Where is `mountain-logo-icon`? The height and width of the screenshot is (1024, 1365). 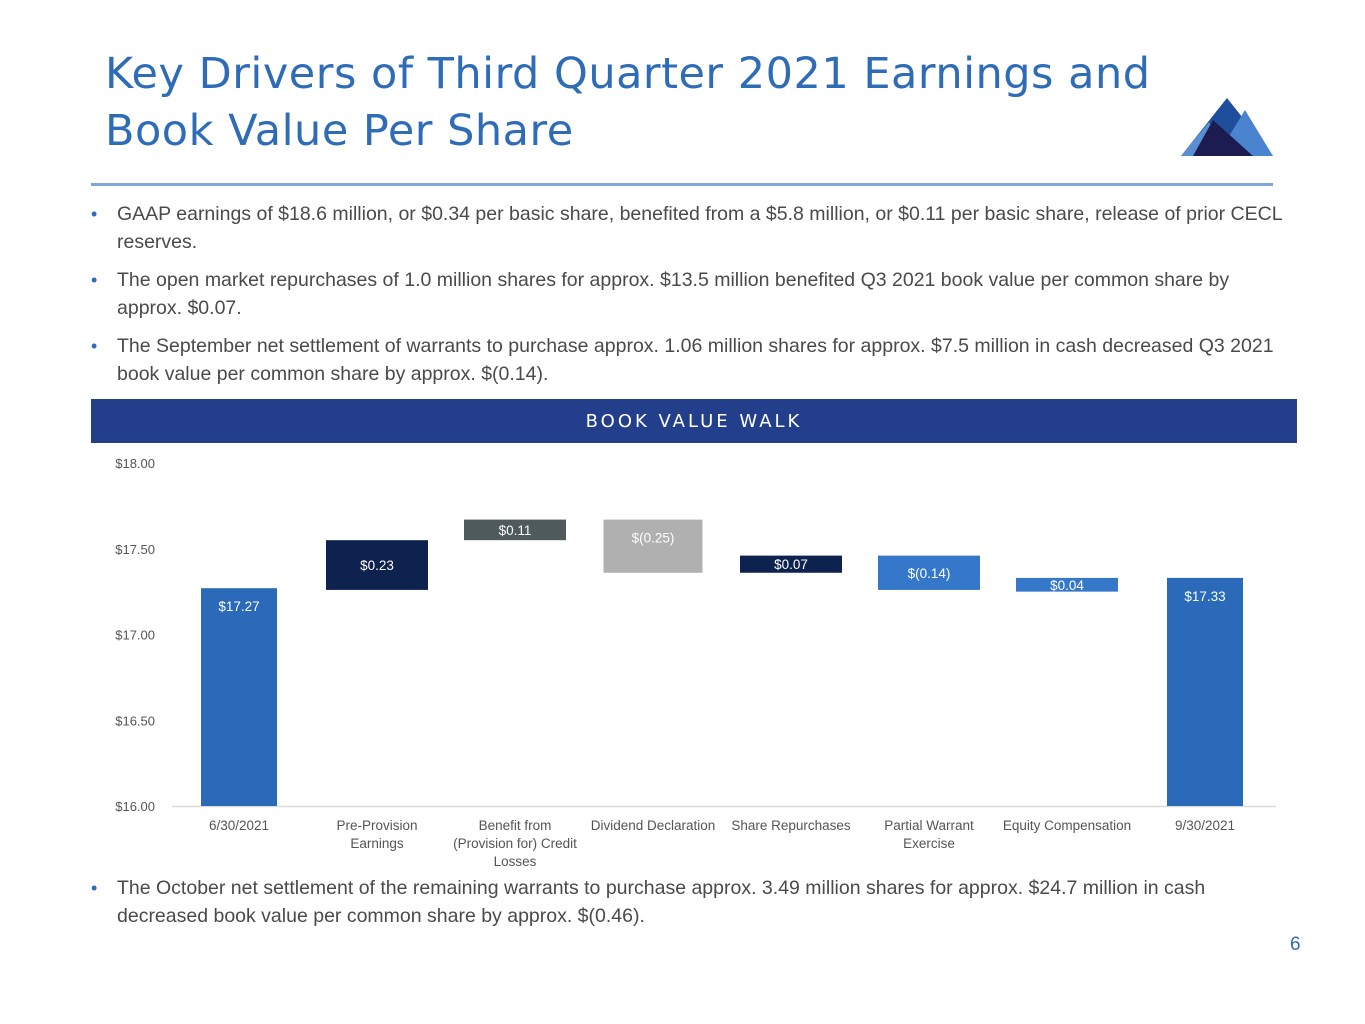 mountain-logo-icon is located at coordinates (1227, 127).